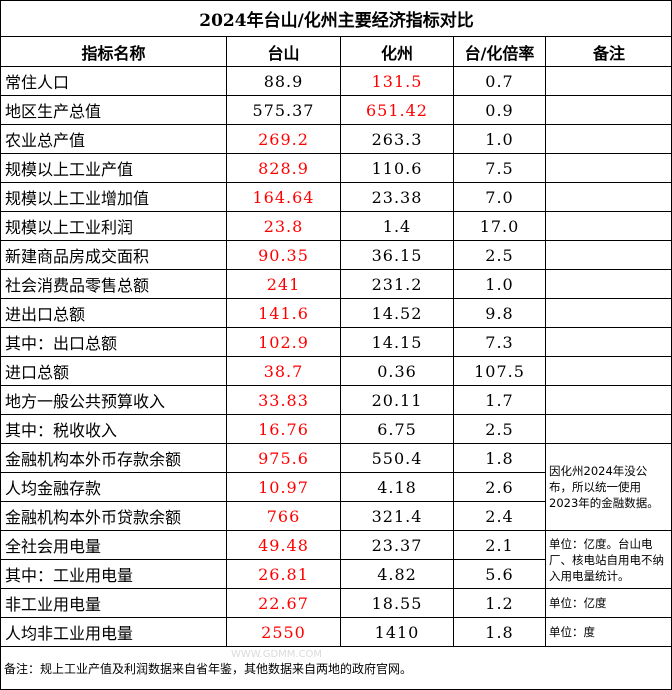  Describe the element at coordinates (283, 110) in the screenshot. I see `taishan-value: 575.37` at that location.